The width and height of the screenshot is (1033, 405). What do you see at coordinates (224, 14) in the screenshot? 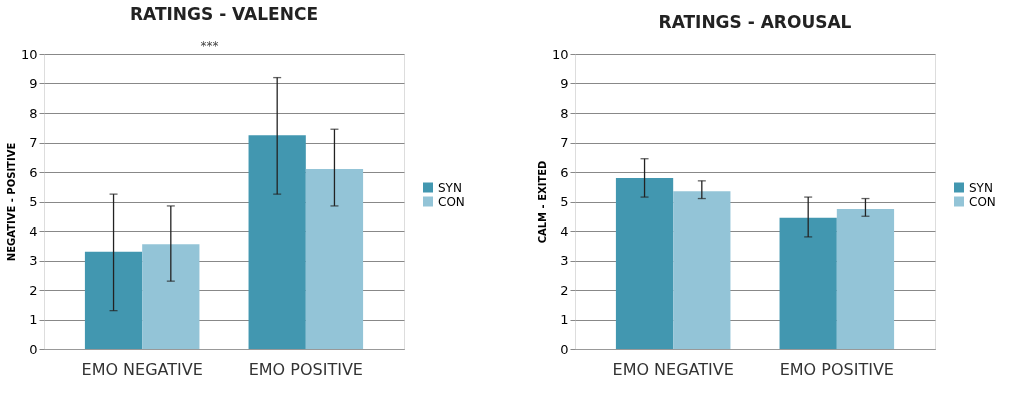
I see `chart-title: RATINGS - VALENCE` at bounding box center [224, 14].